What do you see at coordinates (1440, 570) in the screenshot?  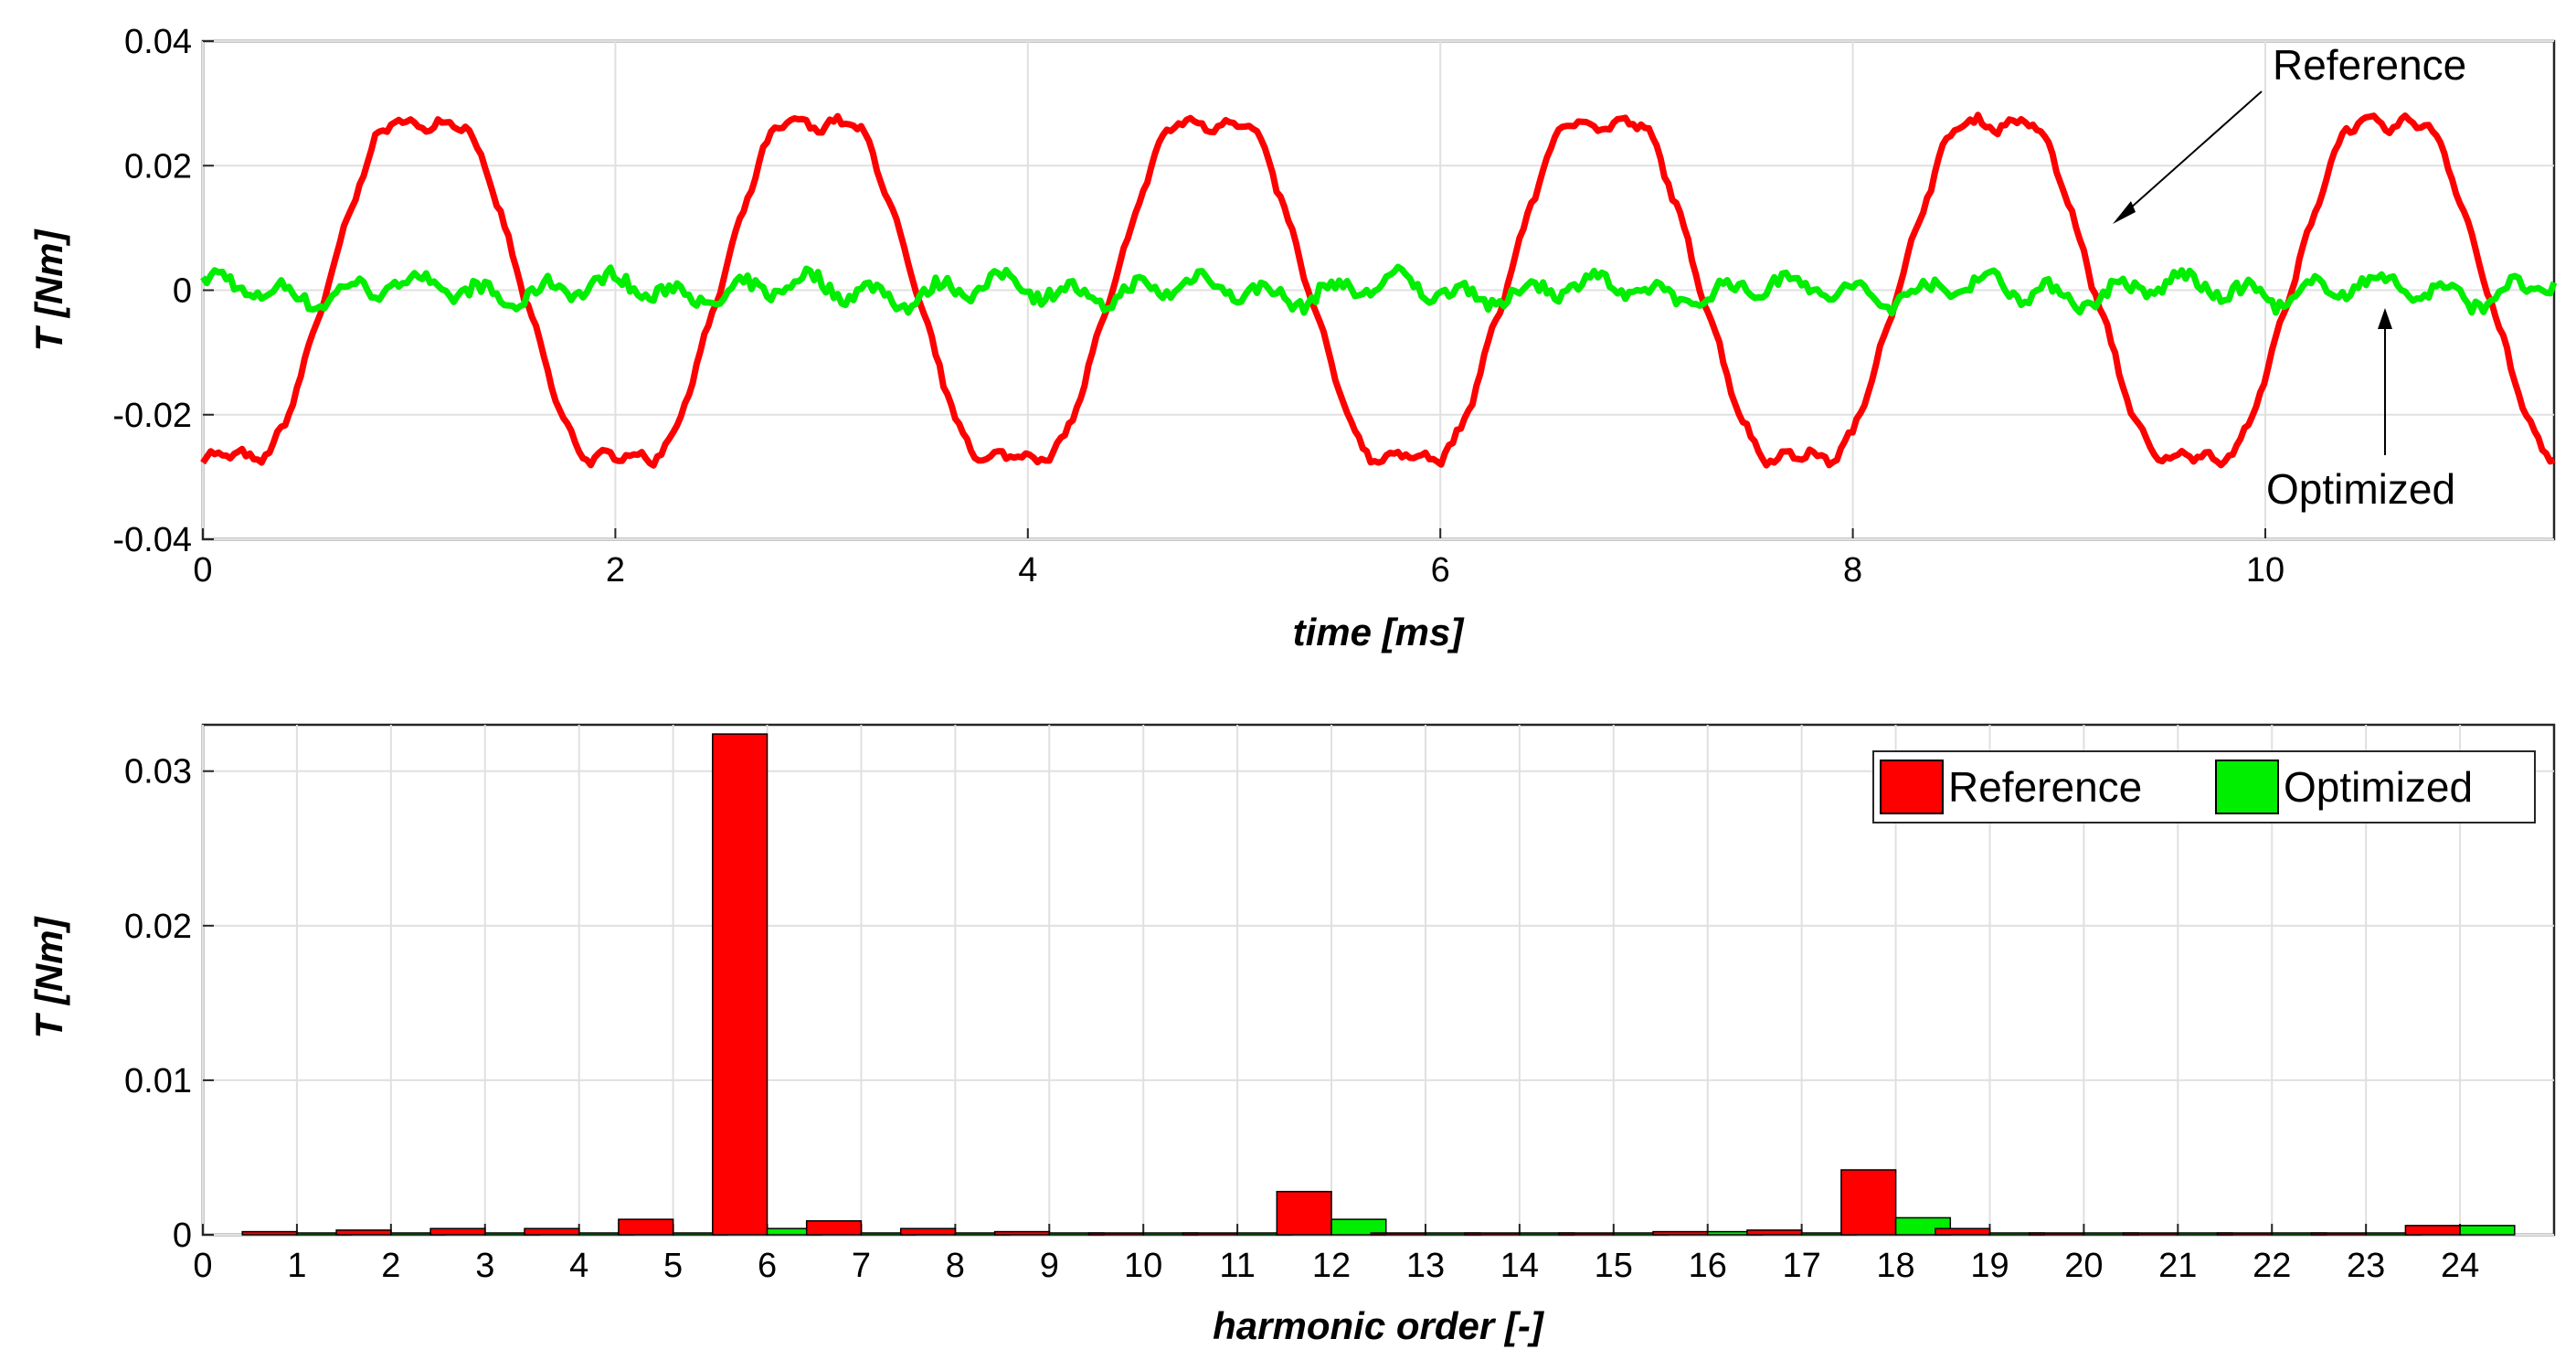 I see `top-x-tick-label: 6` at bounding box center [1440, 570].